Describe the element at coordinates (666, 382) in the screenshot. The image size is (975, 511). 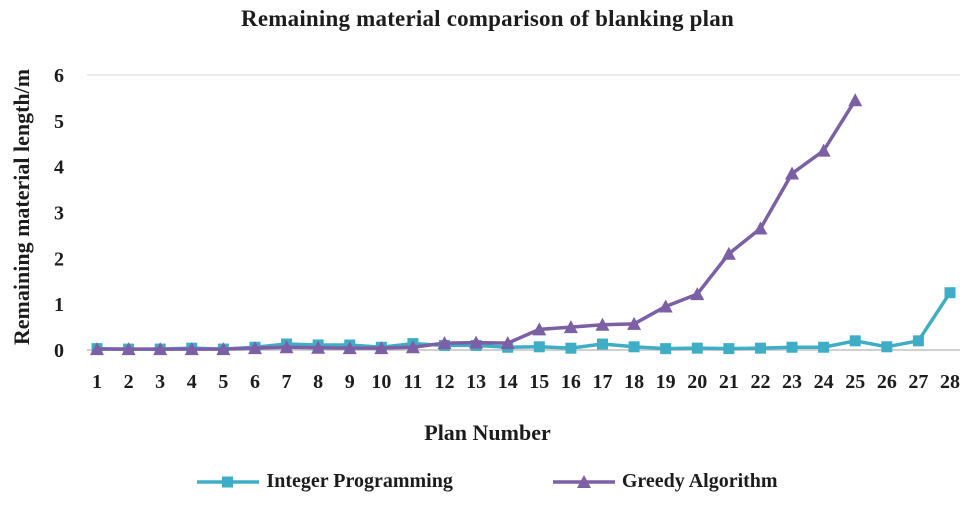
I see `x-tick-label: 19` at that location.